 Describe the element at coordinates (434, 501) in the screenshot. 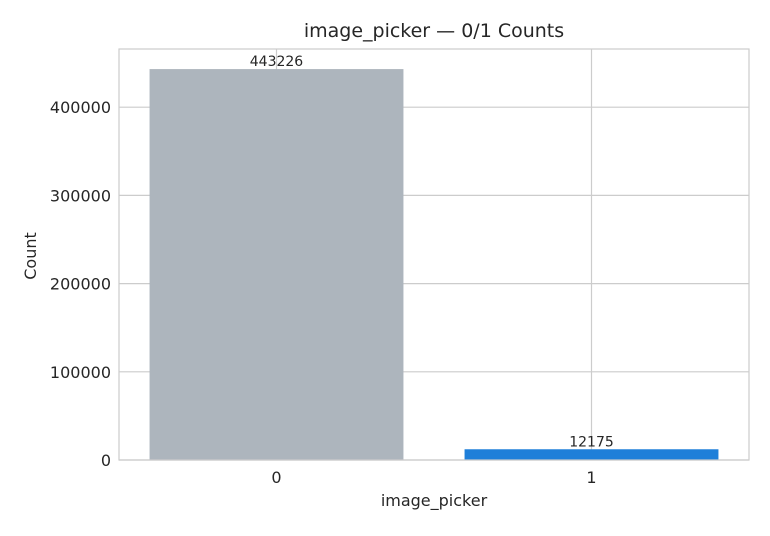

I see `x-axis-label: image_picker` at that location.